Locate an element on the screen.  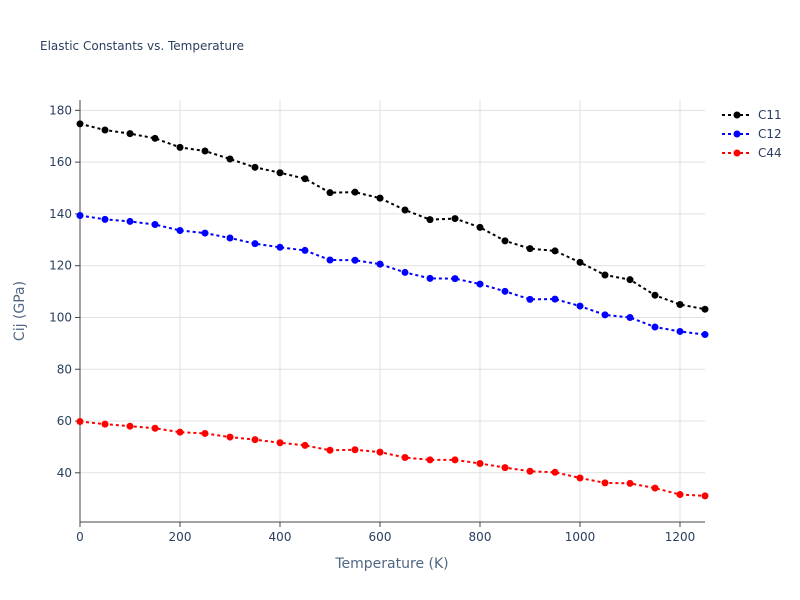
x-axis-title: Temperature (K) is located at coordinates (391, 564).